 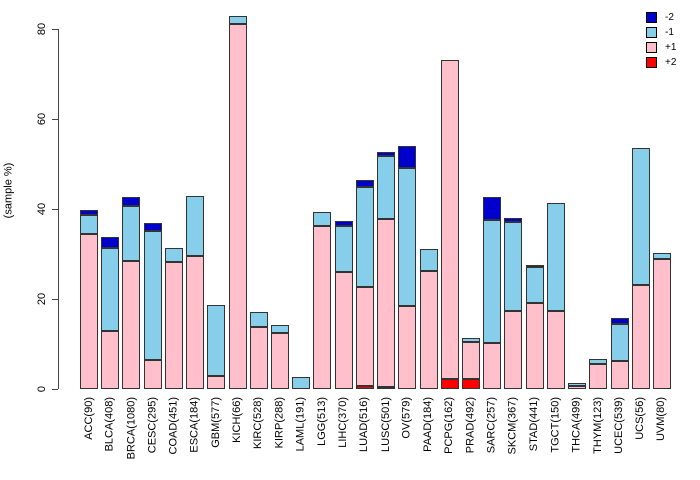 I want to click on y-tick-label: 20, so click(x=42, y=299).